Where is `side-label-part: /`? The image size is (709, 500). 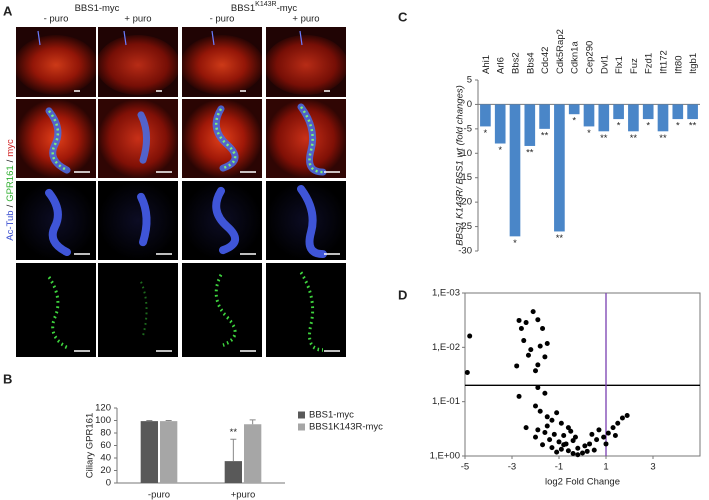
side-label-part: / is located at coordinates (10, 205).